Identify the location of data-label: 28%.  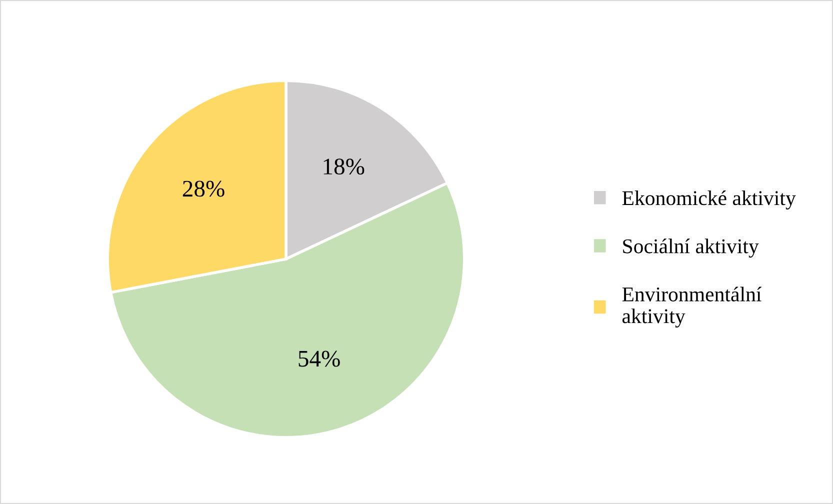
(203, 188).